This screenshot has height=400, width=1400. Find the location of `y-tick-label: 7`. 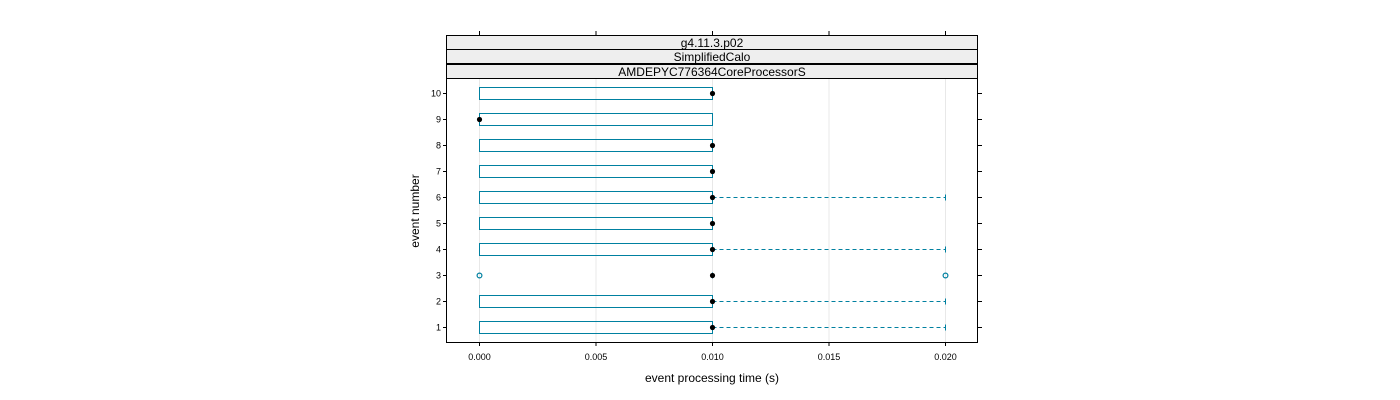

y-tick-label: 7 is located at coordinates (438, 172).